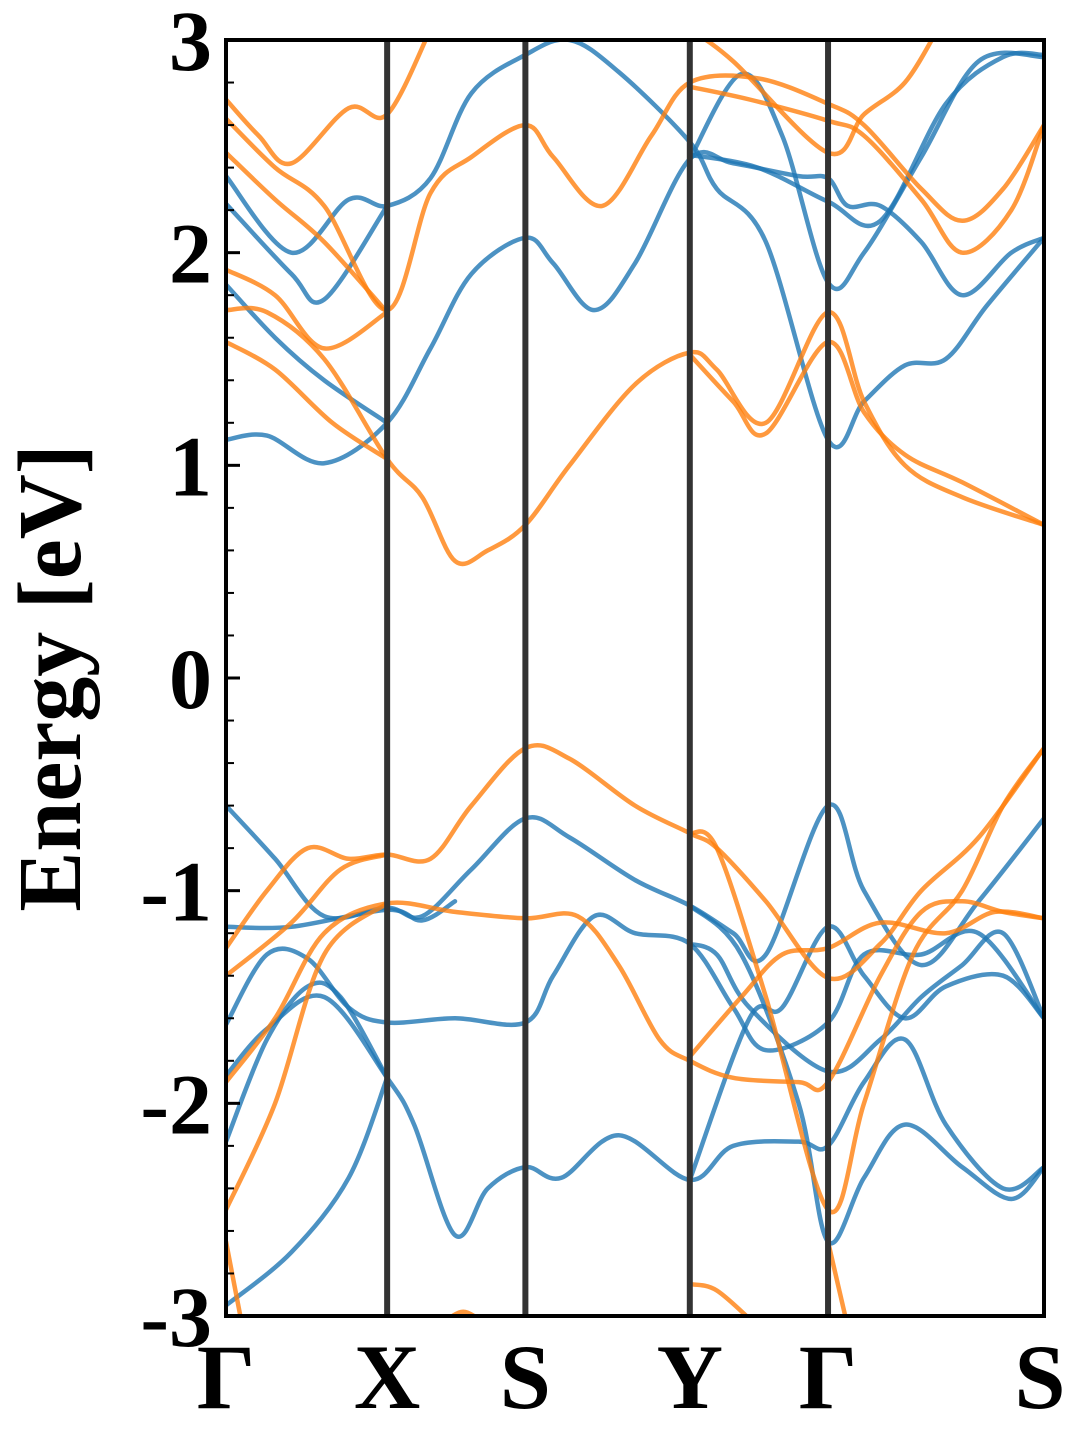  What do you see at coordinates (690, 1377) in the screenshot?
I see `x-kpoint-label: Y` at bounding box center [690, 1377].